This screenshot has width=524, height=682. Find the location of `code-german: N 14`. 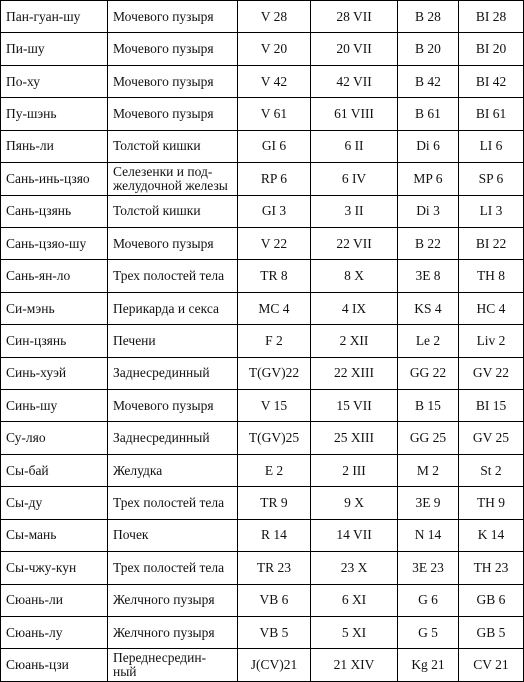

code-german: N 14 is located at coordinates (428, 535).